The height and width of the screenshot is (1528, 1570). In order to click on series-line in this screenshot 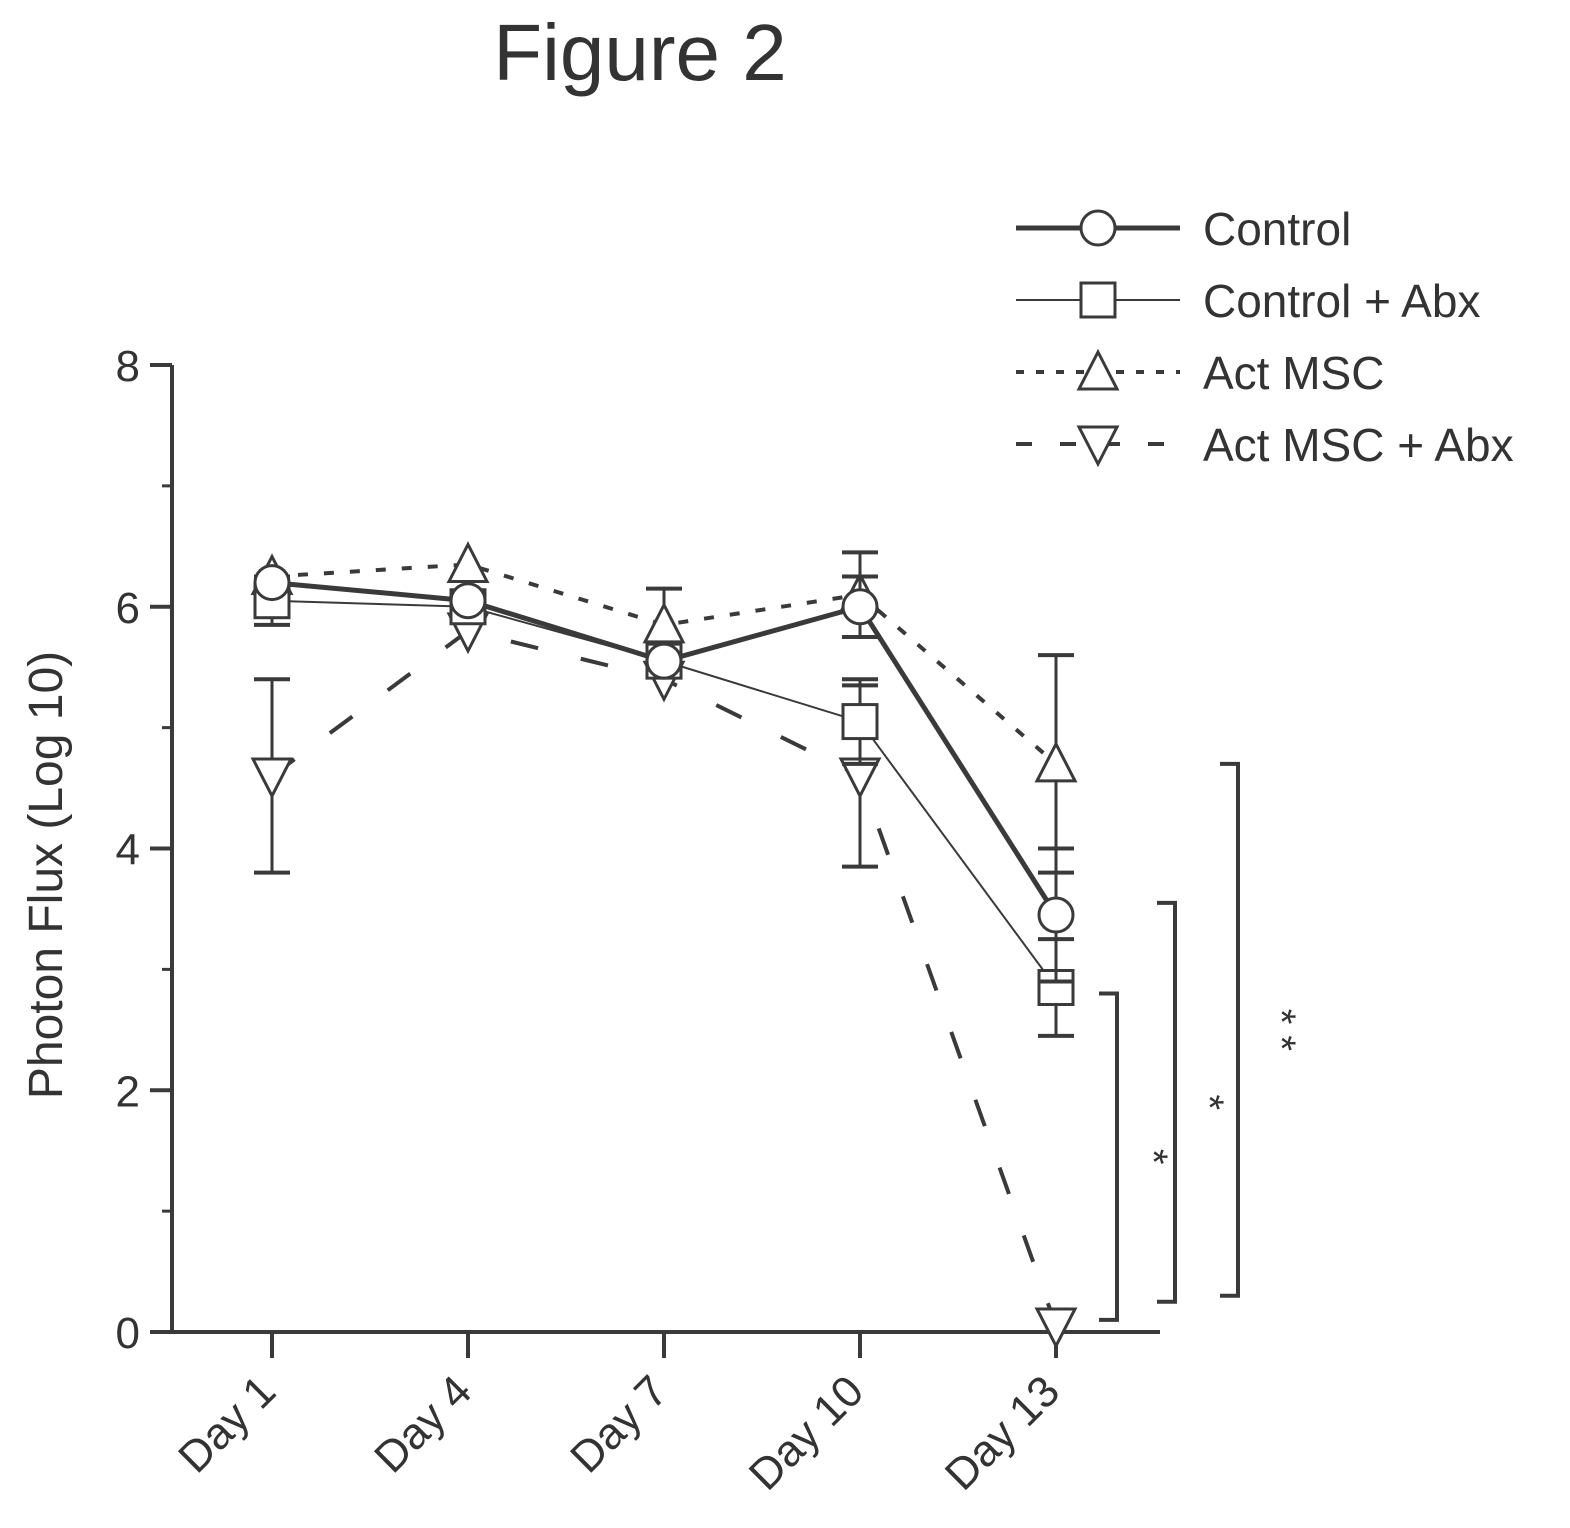, I will do `click(664, 664)`.